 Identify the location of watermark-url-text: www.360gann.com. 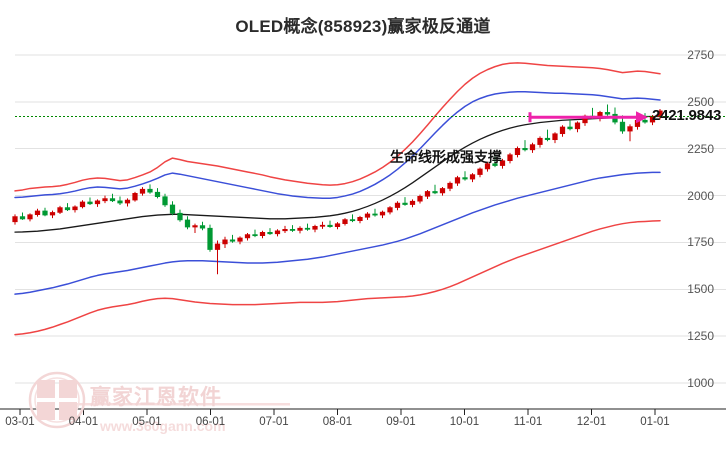
(163, 426).